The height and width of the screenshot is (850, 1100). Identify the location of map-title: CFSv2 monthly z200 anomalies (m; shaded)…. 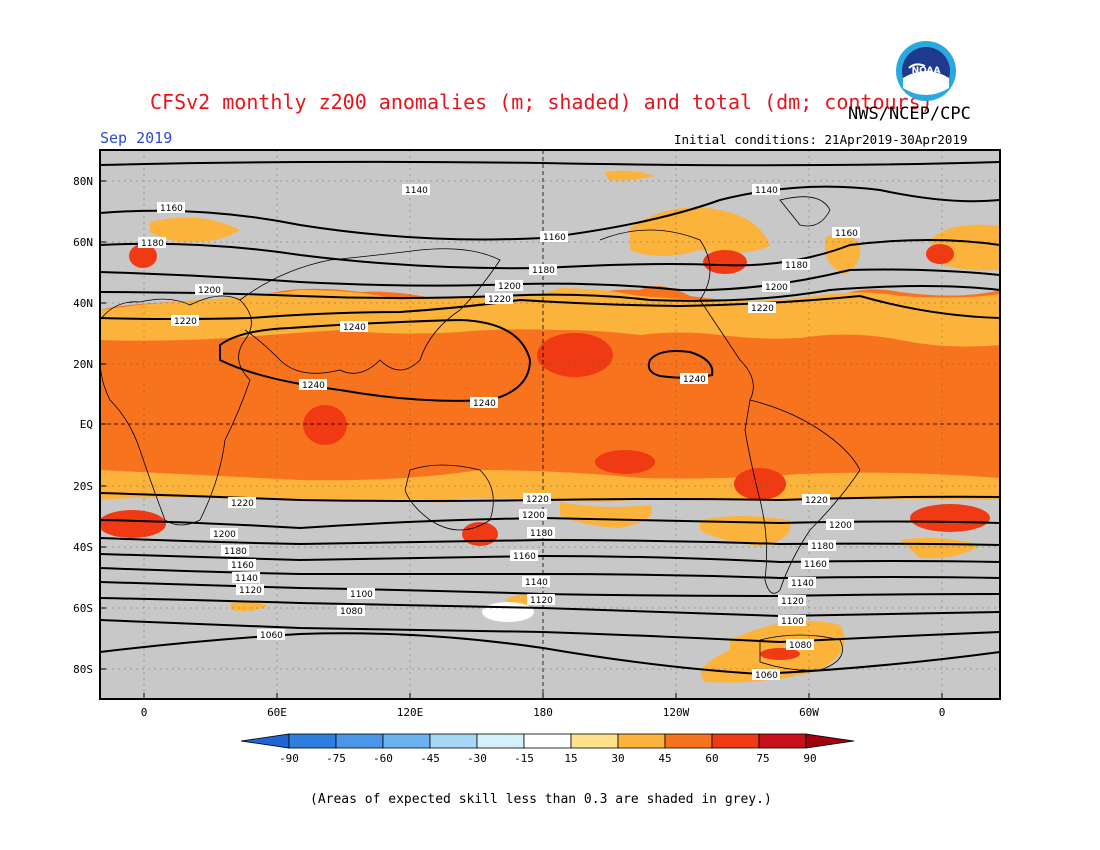
(541, 102).